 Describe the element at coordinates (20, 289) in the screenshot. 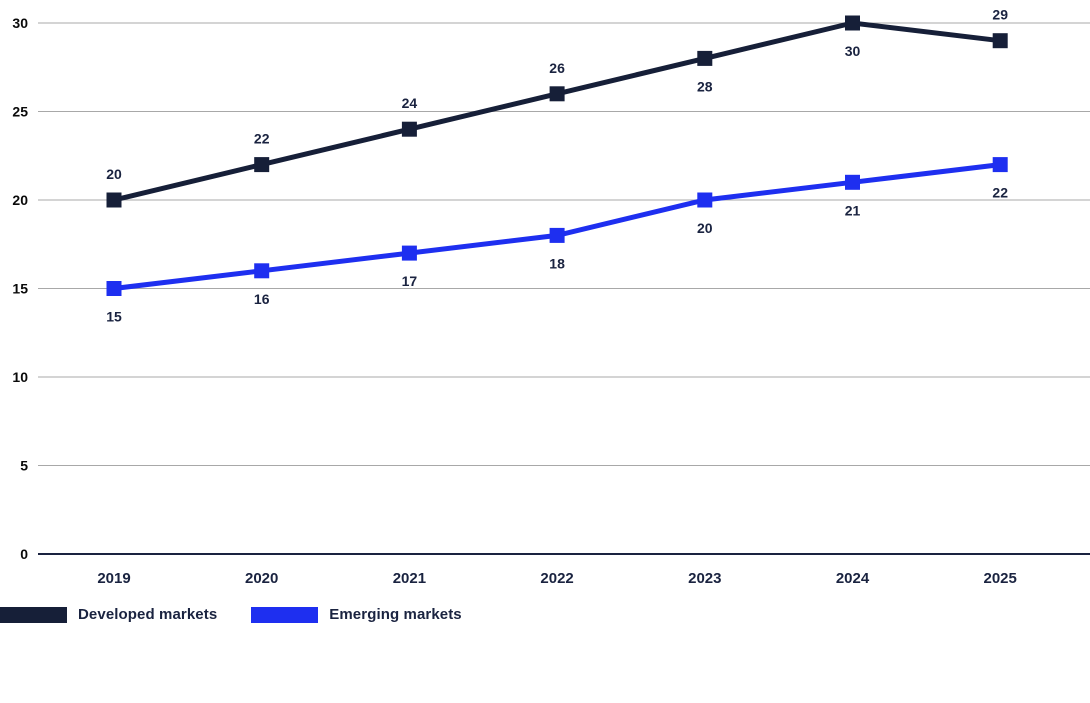

I see `y-tick-label-15: 15` at that location.